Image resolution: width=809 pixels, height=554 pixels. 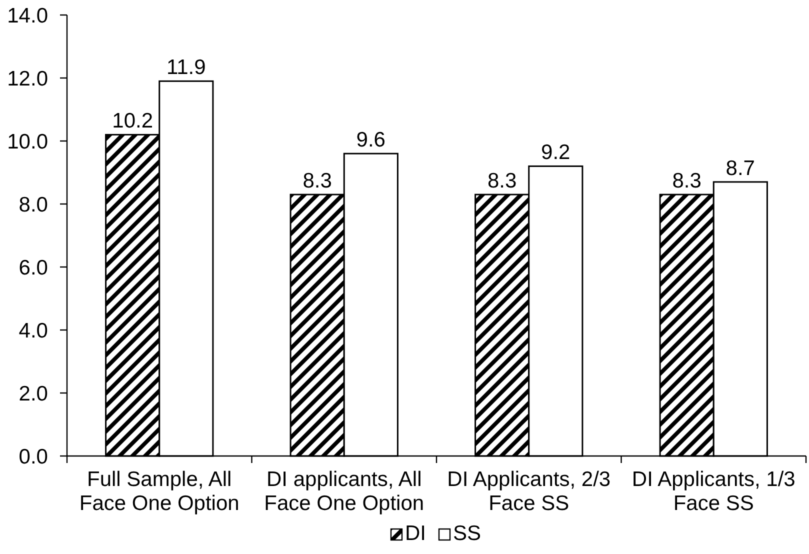 What do you see at coordinates (467, 533) in the screenshot?
I see `legend-label: SS` at bounding box center [467, 533].